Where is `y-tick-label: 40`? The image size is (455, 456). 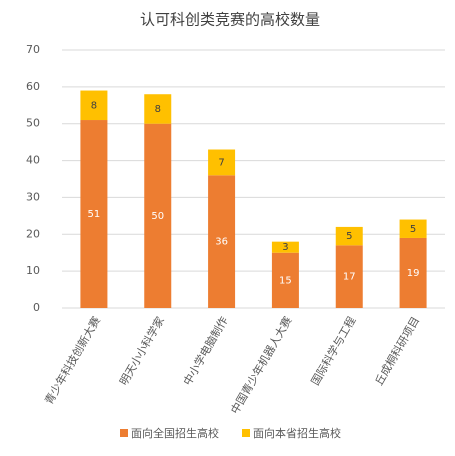
y-tick-label: 40 is located at coordinates (33, 160).